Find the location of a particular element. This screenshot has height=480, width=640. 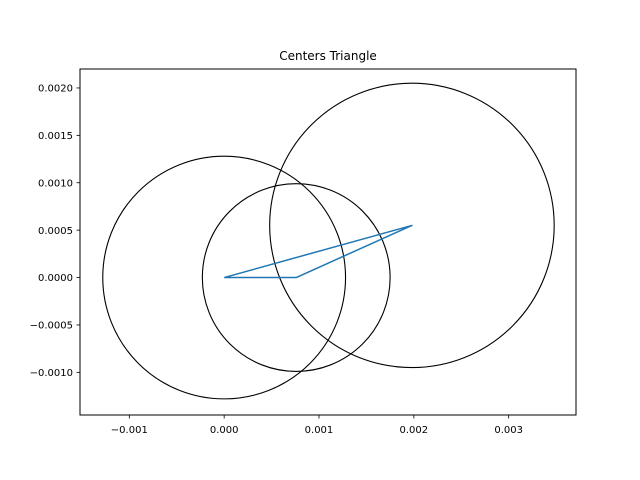

y-tick-label: 0.0000 is located at coordinates (55, 278).